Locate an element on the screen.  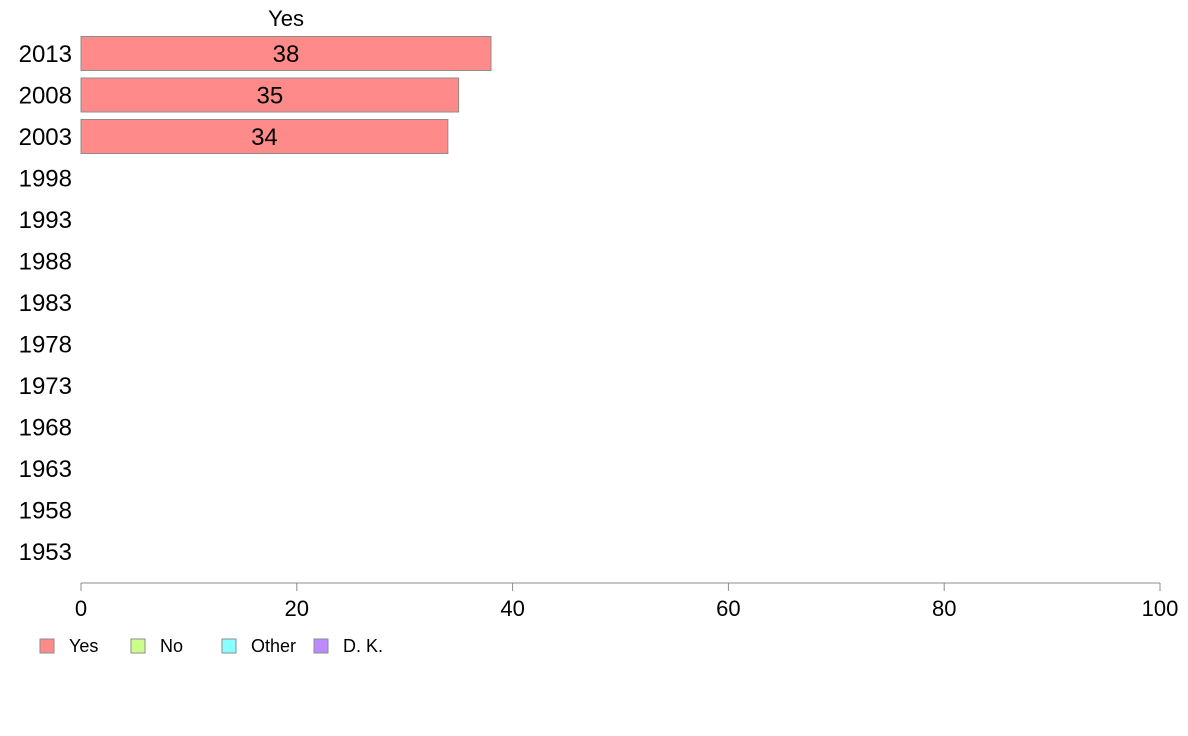
legend-label: Other is located at coordinates (273, 646).